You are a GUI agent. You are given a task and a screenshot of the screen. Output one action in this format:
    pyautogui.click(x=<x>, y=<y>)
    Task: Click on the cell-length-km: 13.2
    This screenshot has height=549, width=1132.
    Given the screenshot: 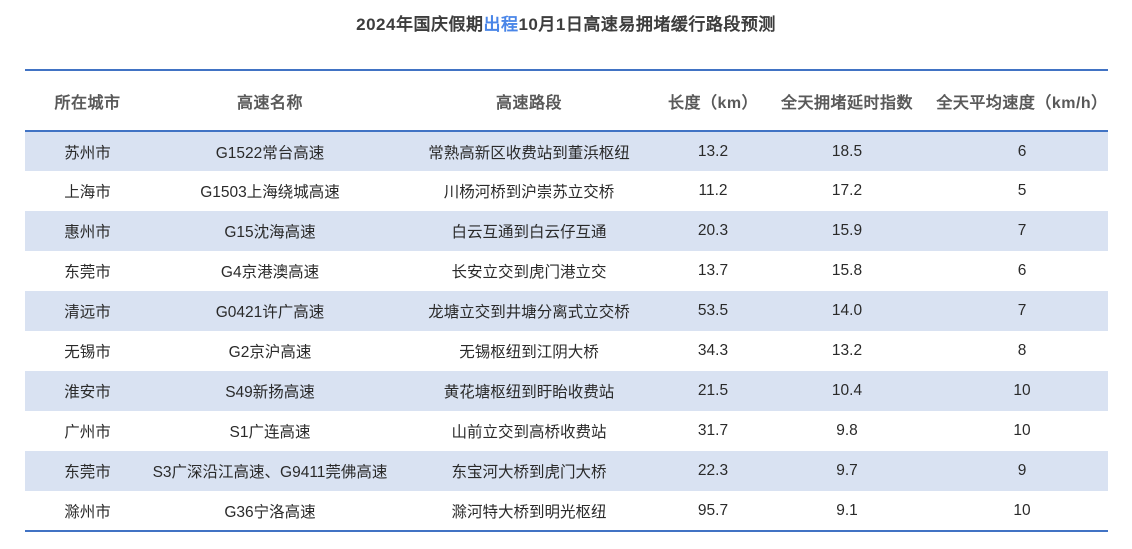 What is the action you would take?
    pyautogui.click(x=713, y=151)
    